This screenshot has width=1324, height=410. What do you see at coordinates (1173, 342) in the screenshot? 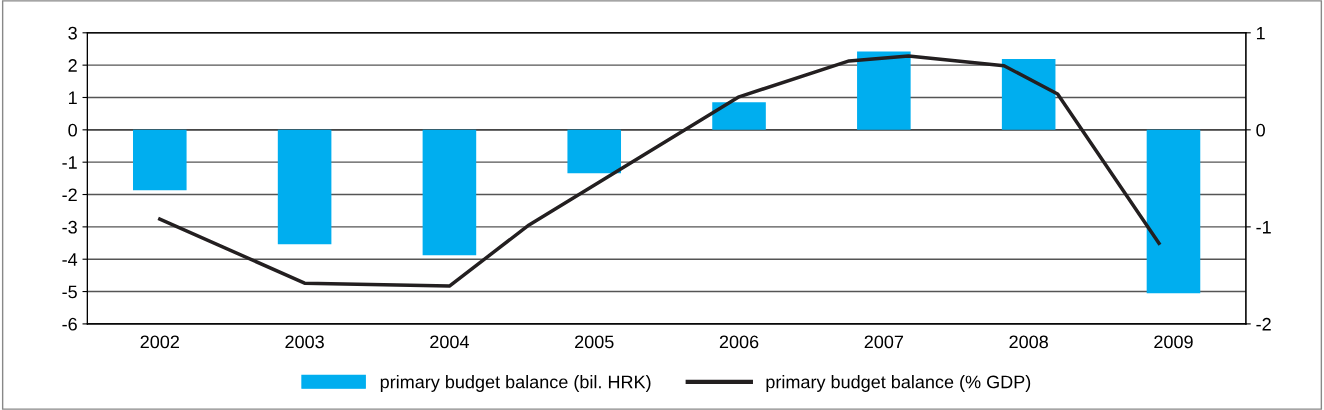
I see `x-tick-label: 2009` at bounding box center [1173, 342].